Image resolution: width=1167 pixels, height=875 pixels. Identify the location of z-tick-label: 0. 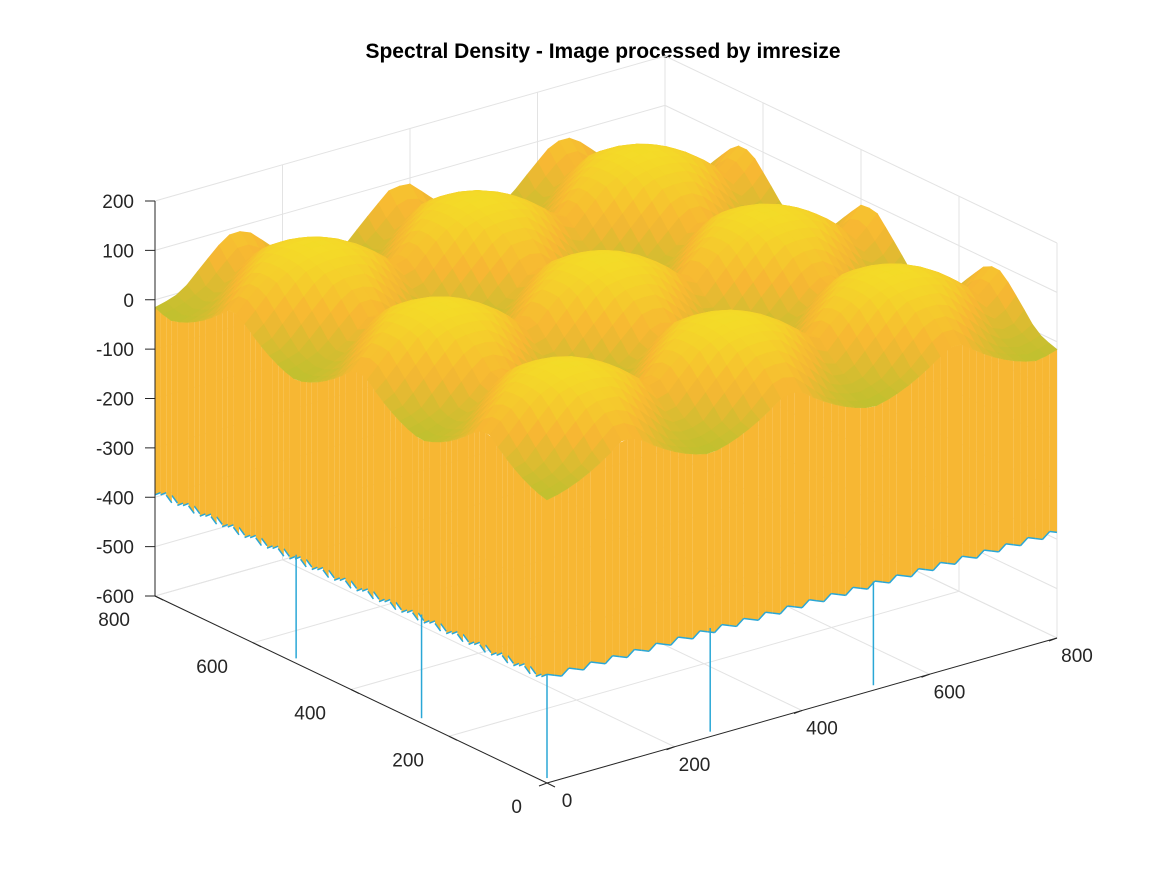
(128, 301).